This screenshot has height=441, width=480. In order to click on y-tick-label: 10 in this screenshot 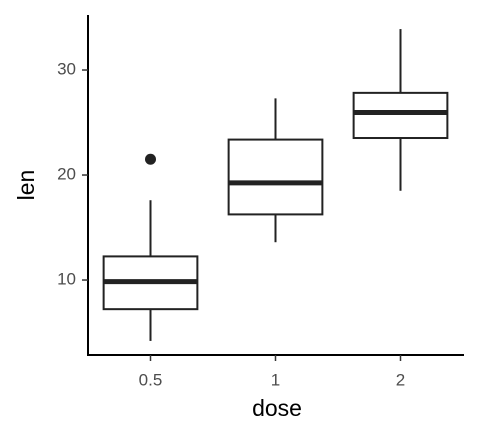, I will do `click(66, 279)`.